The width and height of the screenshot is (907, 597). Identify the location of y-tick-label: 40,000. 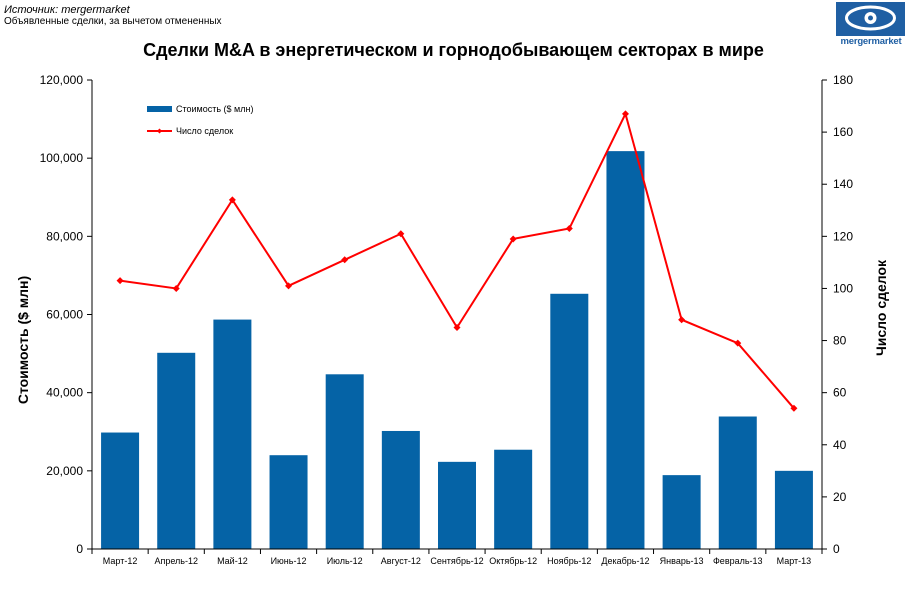
(64, 393).